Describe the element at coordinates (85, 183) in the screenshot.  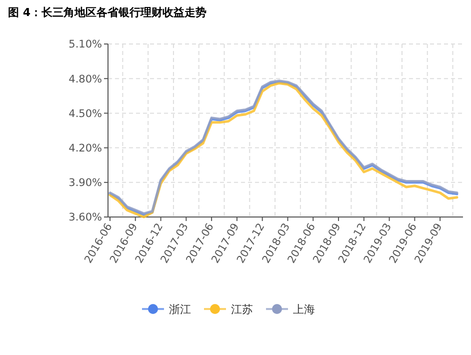
I see `y-tick-label: 3.90%` at that location.